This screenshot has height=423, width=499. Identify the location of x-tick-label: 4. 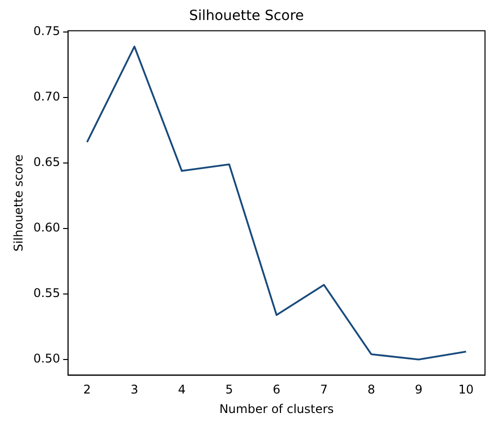
(182, 389).